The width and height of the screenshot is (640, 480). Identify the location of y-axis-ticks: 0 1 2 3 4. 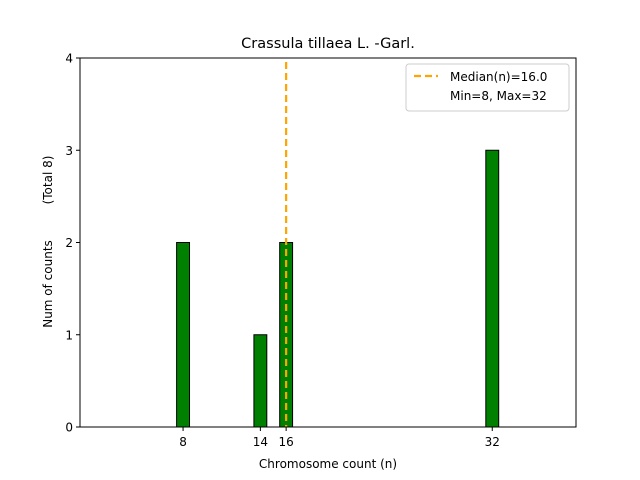
(72, 243).